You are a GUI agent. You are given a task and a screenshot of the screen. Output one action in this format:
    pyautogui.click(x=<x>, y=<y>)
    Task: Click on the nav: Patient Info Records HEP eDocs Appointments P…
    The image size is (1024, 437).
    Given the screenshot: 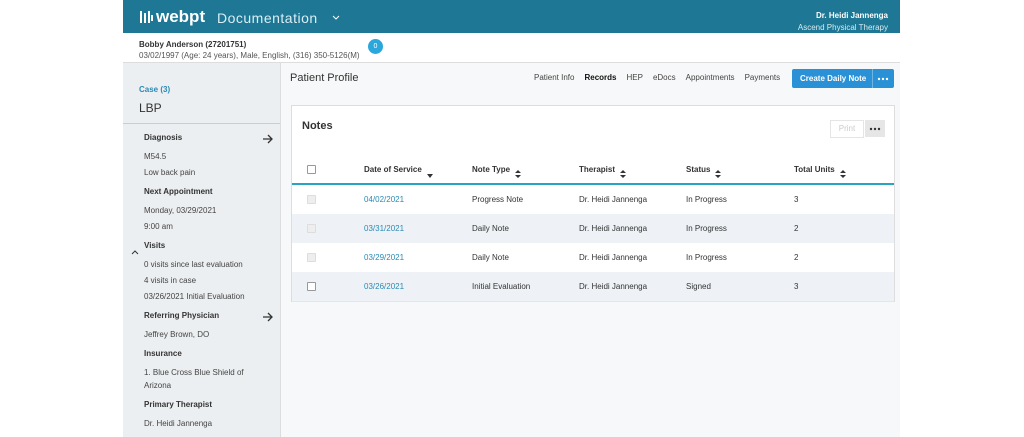 What is the action you would take?
    pyautogui.click(x=657, y=77)
    